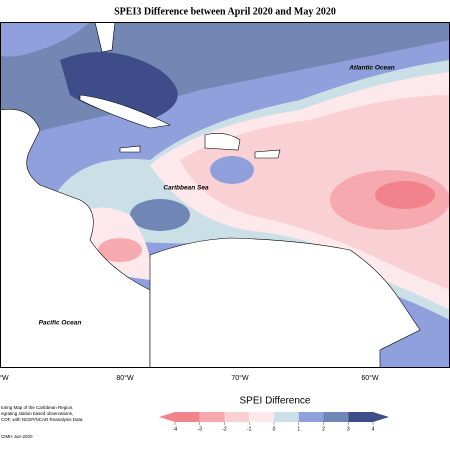 The image size is (450, 450). Describe the element at coordinates (42, 419) in the screenshot. I see `footnote: COF, with NCEP/NCAR Reanalysis Data.` at that location.